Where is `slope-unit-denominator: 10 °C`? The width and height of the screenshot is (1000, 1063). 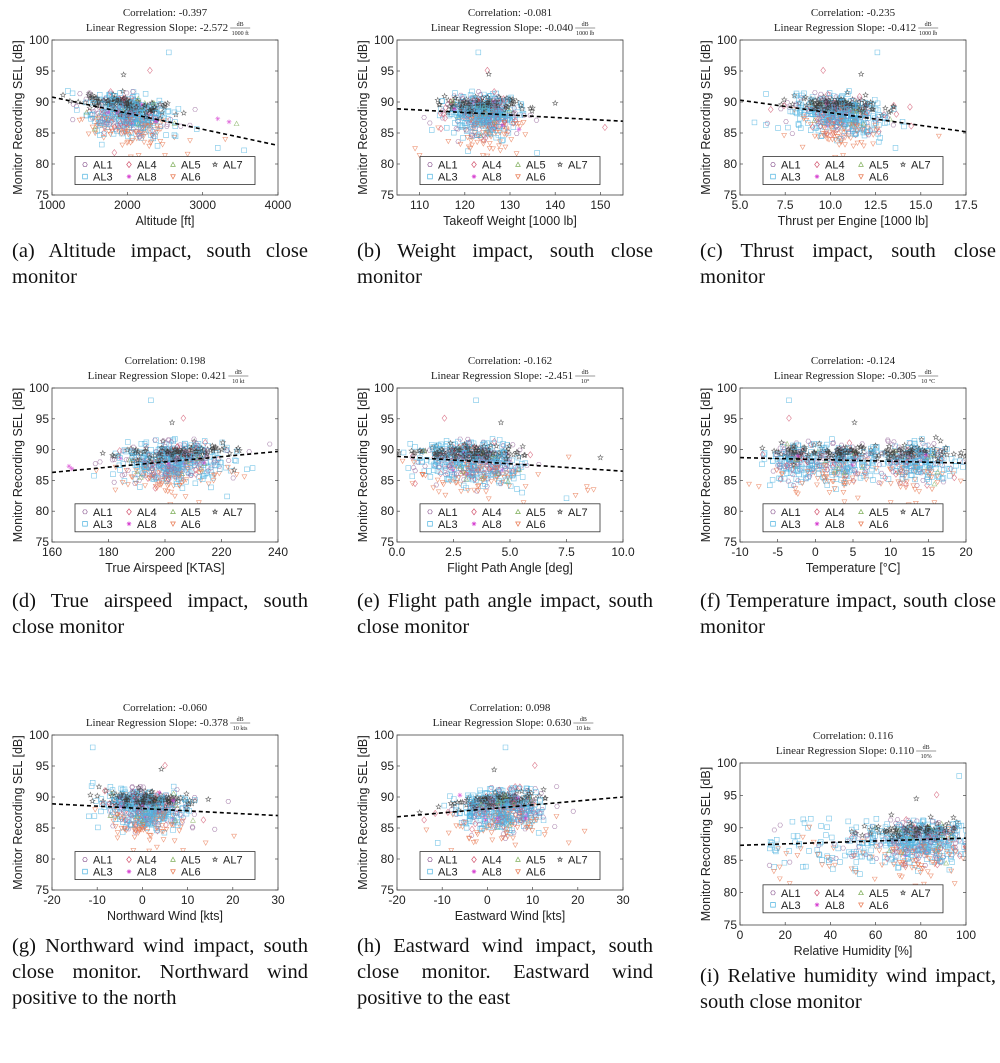
slope-unit-denominator: 10 °C is located at coordinates (928, 381).